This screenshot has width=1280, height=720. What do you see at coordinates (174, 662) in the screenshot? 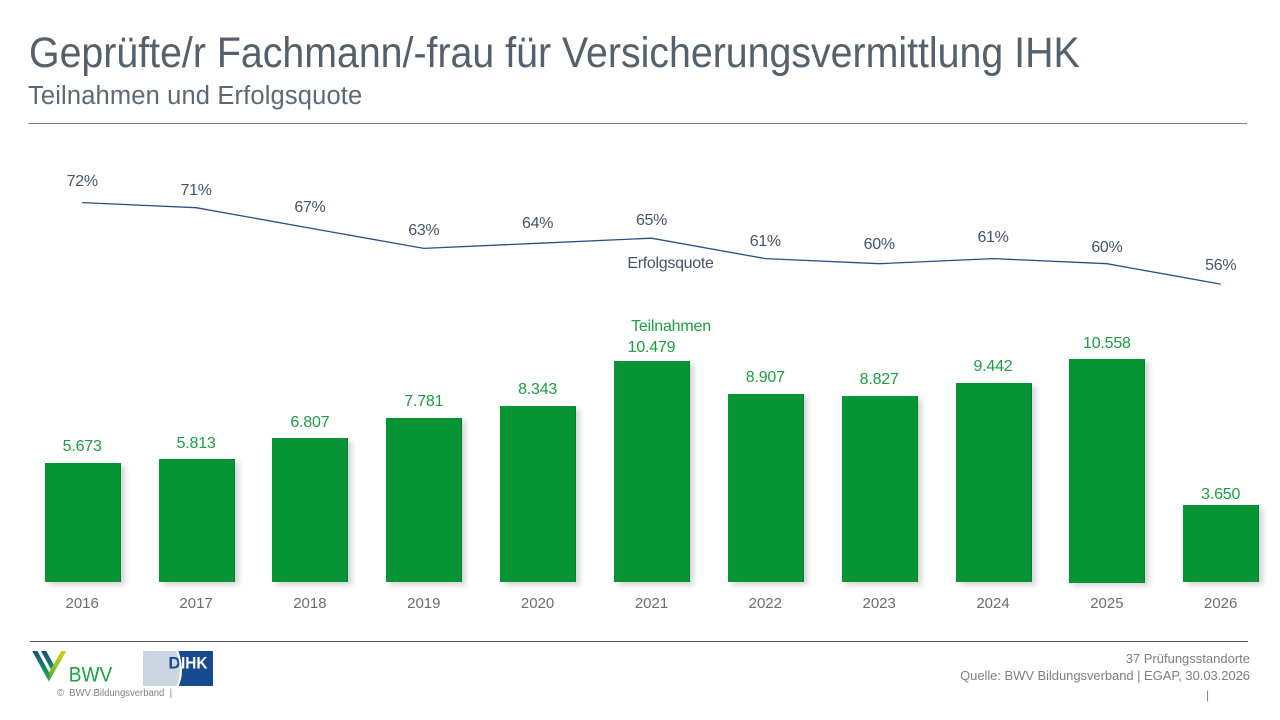
I see `svg-text: D` at bounding box center [174, 662].